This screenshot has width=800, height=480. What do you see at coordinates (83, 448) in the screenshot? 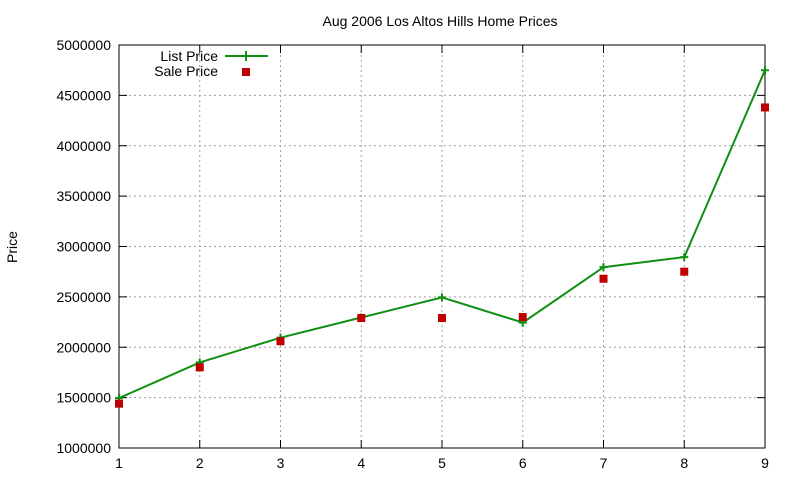
I see `y-tick-label: 1000000` at bounding box center [83, 448].